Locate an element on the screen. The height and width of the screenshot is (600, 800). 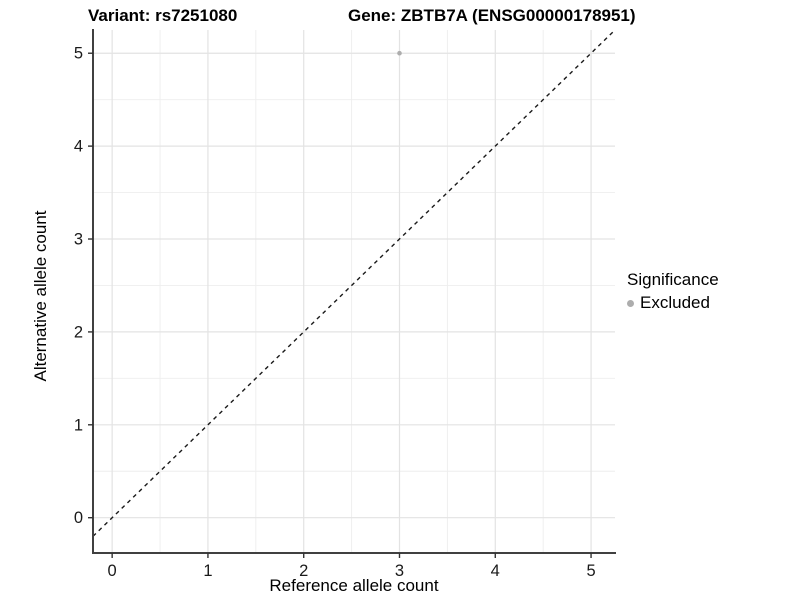
y-tick-label: 5 is located at coordinates (78, 54).